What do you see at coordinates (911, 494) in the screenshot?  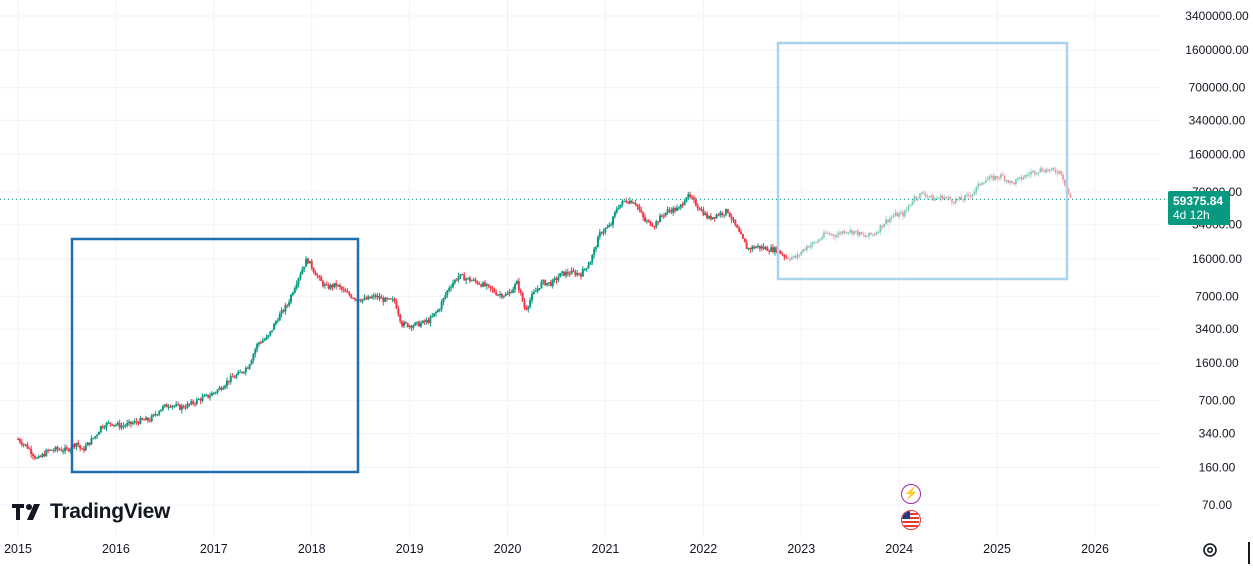 I see `lightning-event-icon: ⚡` at bounding box center [911, 494].